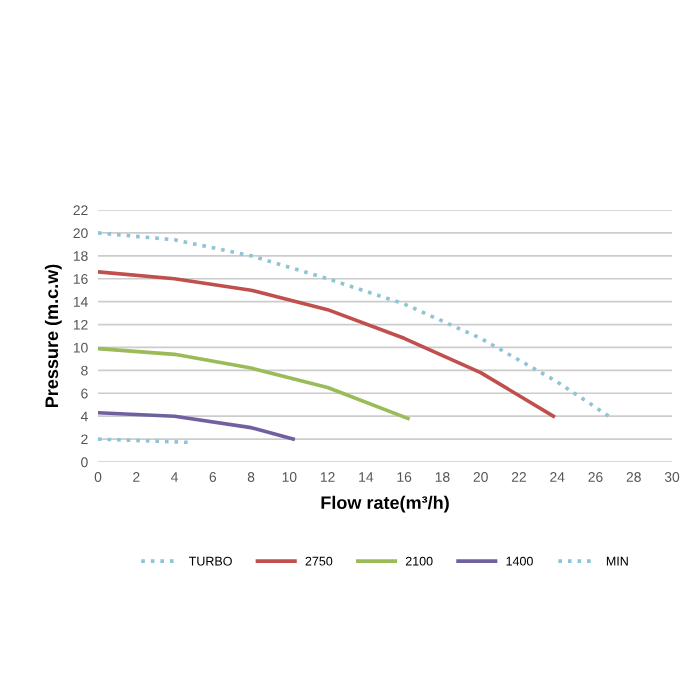 Image resolution: width=700 pixels, height=700 pixels. What do you see at coordinates (53, 336) in the screenshot?
I see `y-axis-title: Pressure (m.c.w)` at bounding box center [53, 336].